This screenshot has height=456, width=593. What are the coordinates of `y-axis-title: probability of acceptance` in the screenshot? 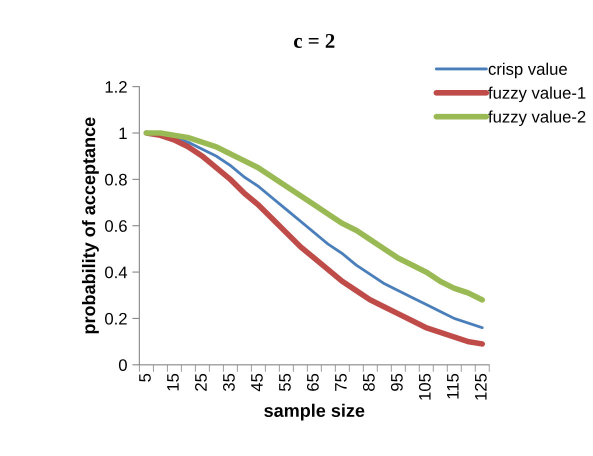 It's located at (90, 225).